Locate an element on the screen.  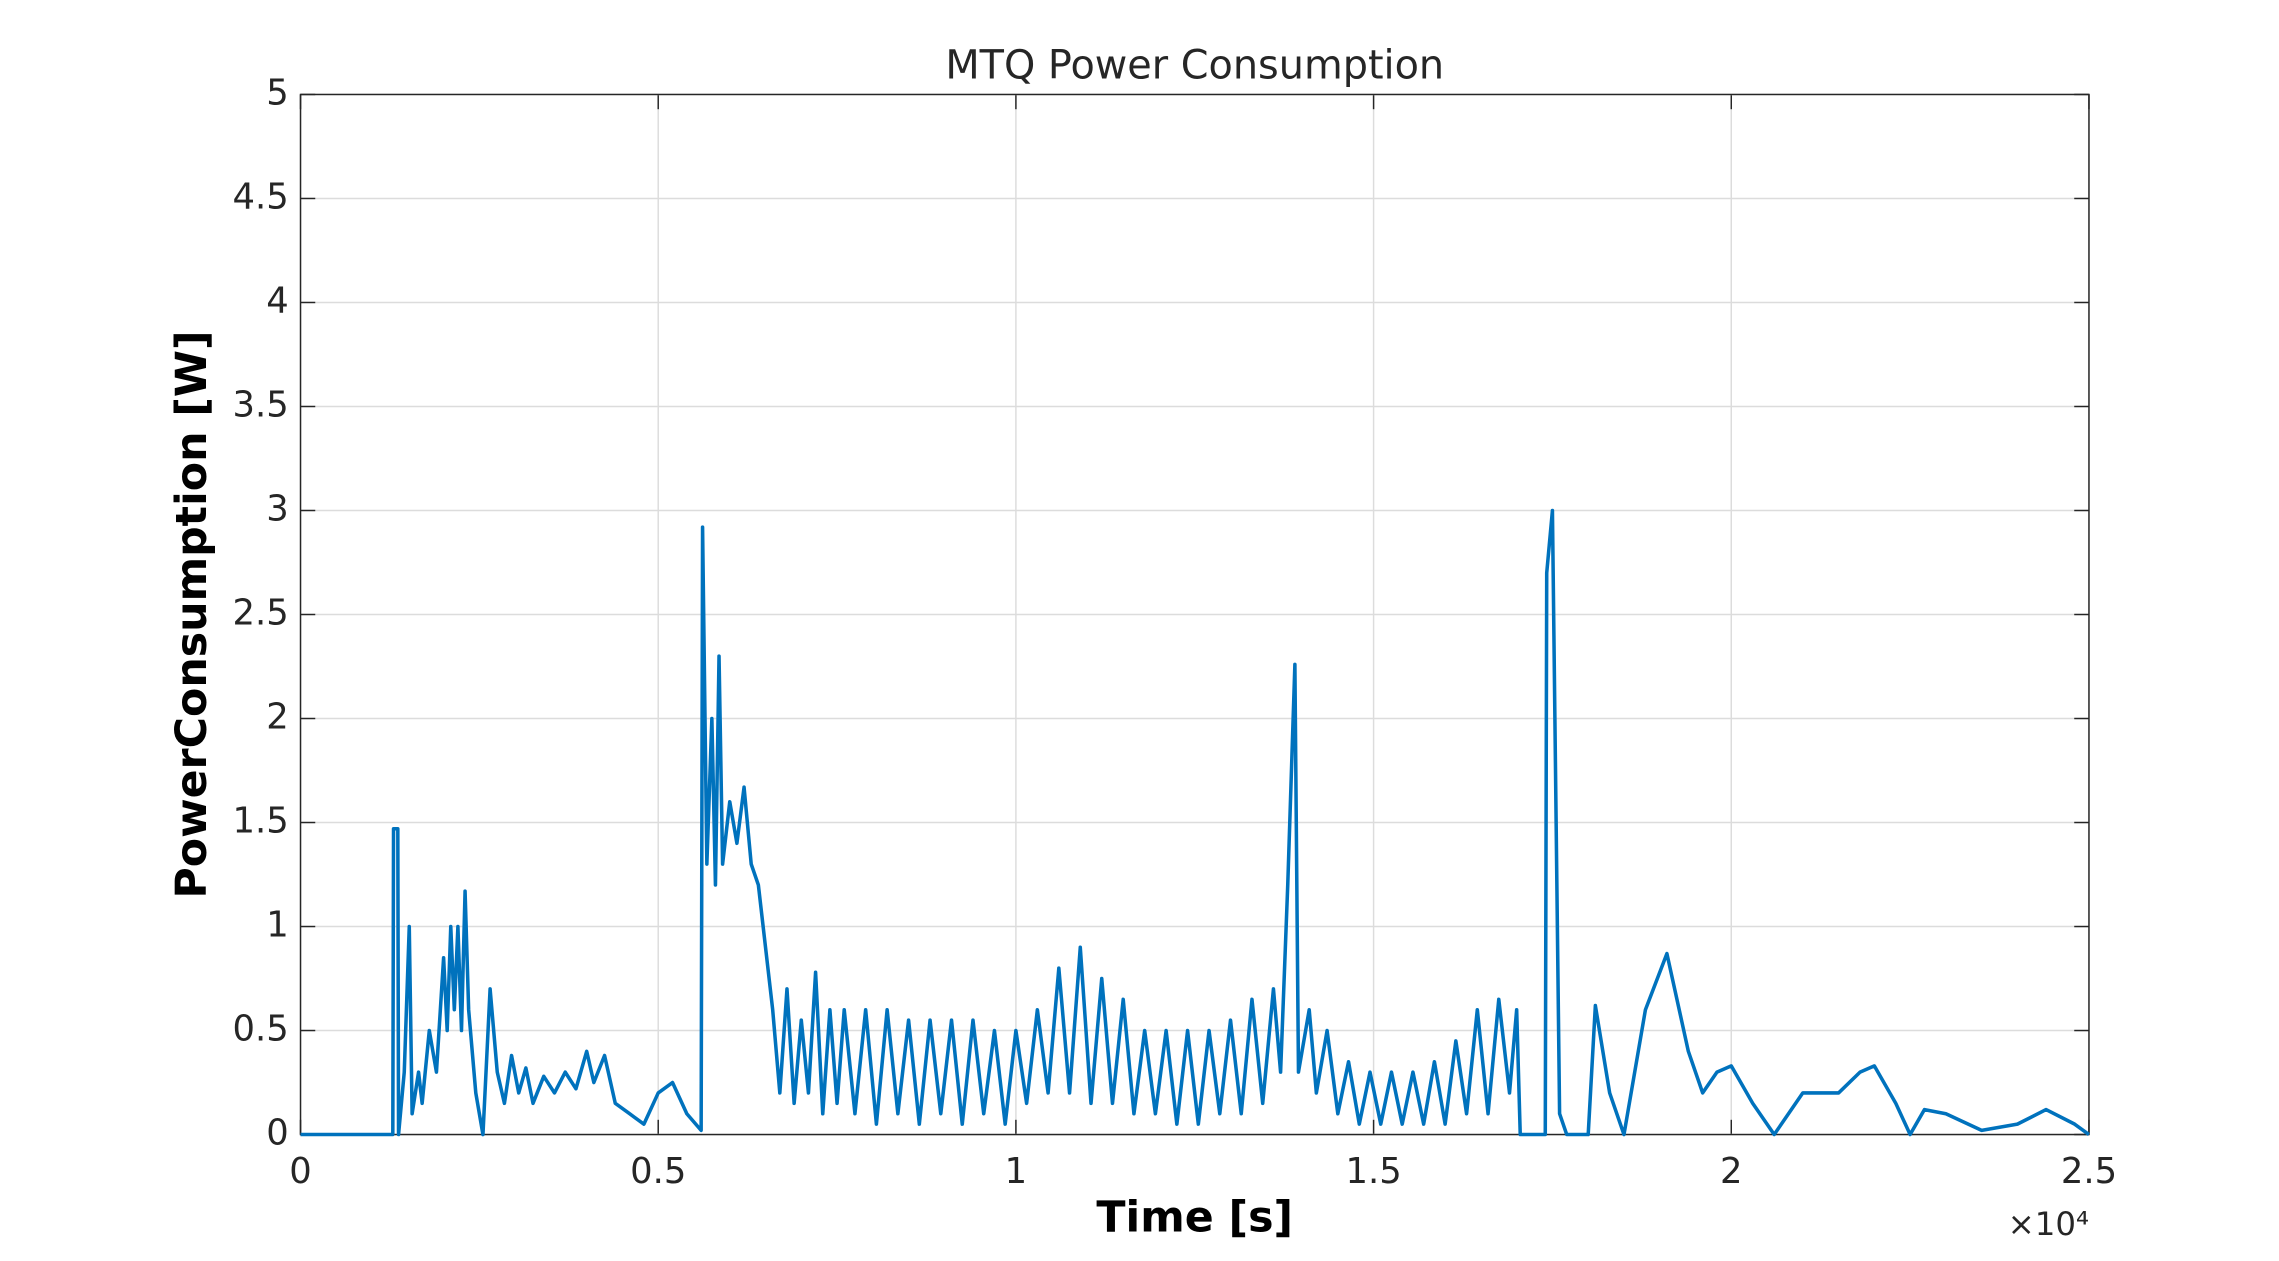
y-tick-label: 0 is located at coordinates (277, 1133).